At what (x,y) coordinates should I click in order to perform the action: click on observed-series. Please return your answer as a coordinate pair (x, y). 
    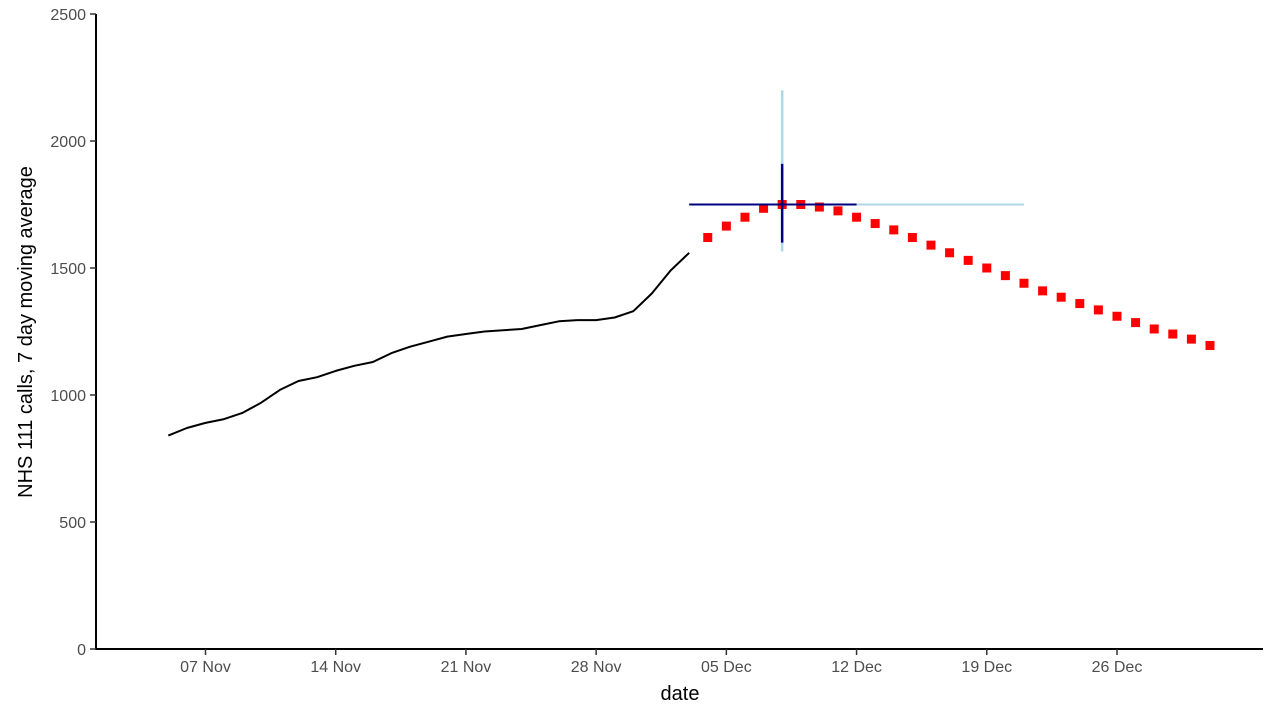
    Looking at the image, I should click on (428, 344).